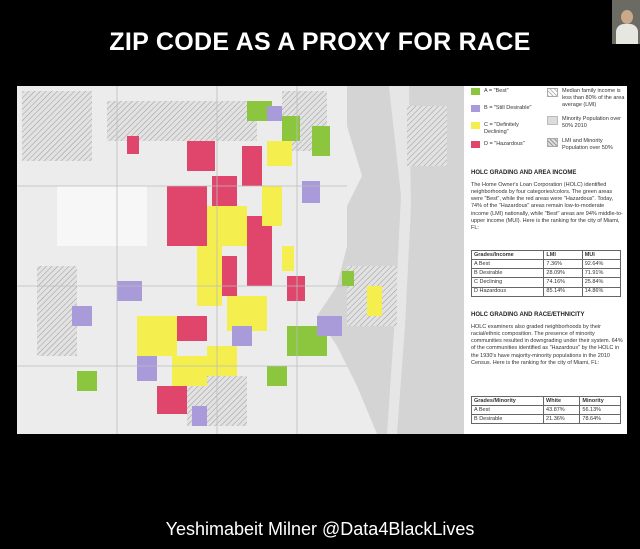  Describe the element at coordinates (627, 34) in the screenshot. I see `presenter-body-icon` at that location.